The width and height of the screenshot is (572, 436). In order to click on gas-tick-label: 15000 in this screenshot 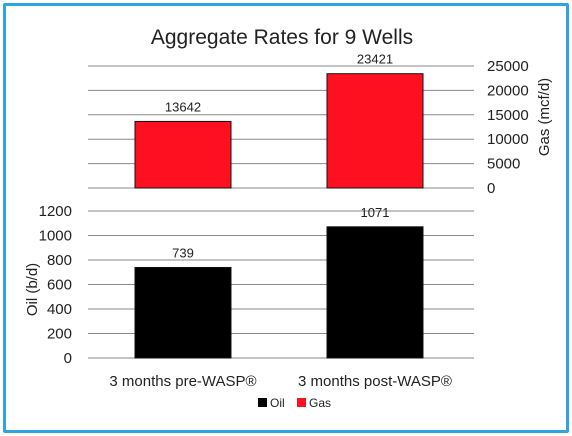, I will do `click(508, 115)`.